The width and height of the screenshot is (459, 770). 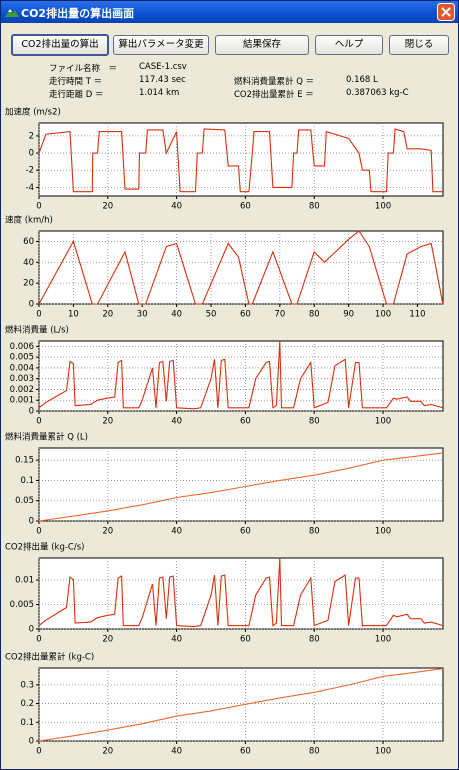 What do you see at coordinates (27, 704) in the screenshot?
I see `y-tick-label: 0.2` at bounding box center [27, 704].